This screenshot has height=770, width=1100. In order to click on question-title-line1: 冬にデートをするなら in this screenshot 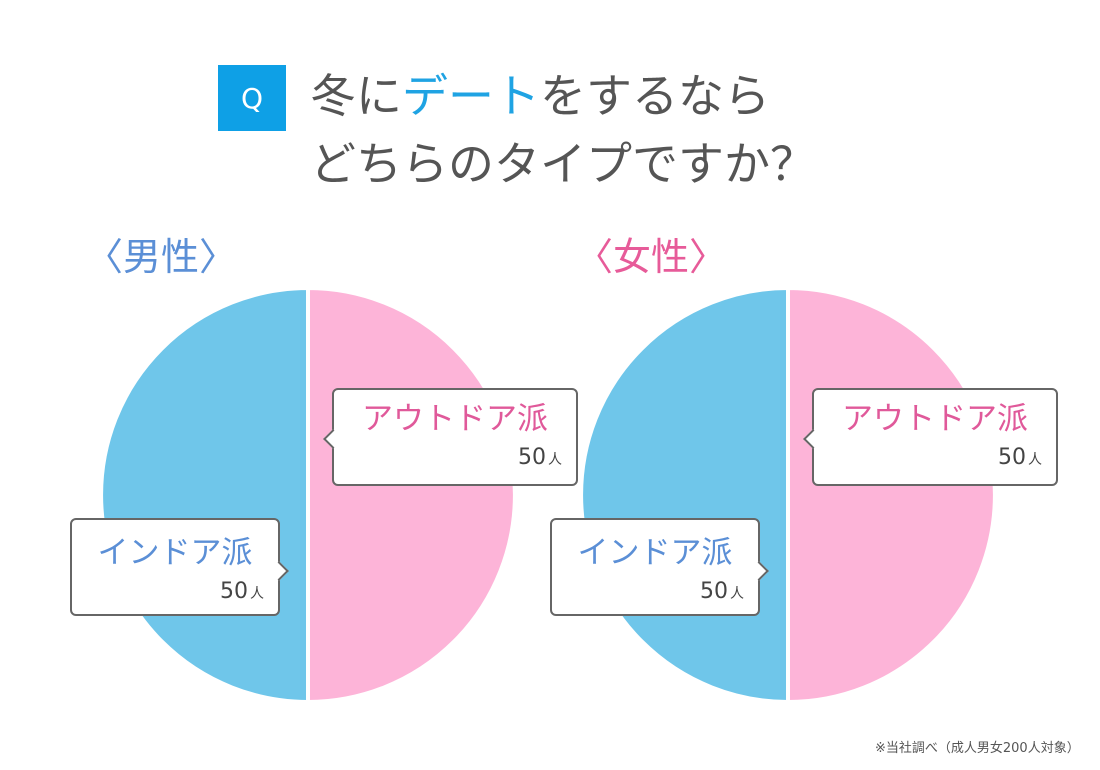, I will do `click(540, 96)`.